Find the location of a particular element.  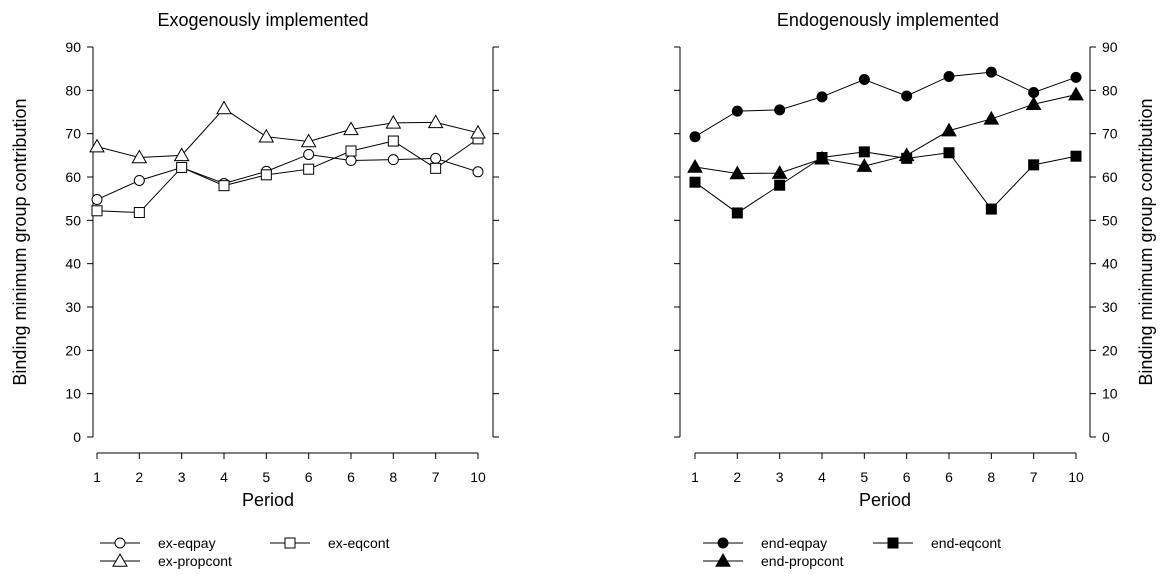

x-tick-label: 3 is located at coordinates (182, 477).